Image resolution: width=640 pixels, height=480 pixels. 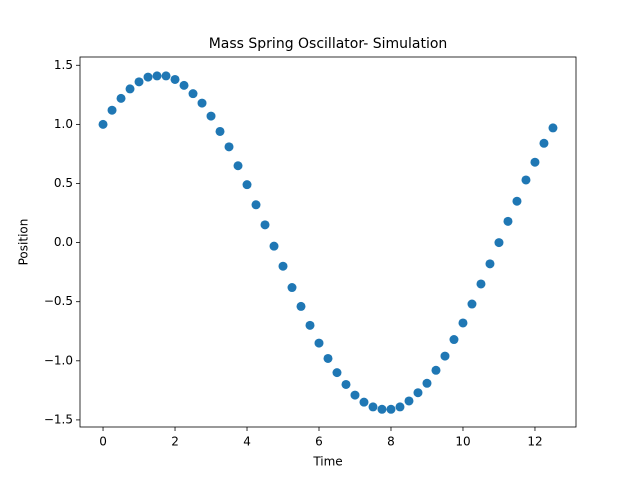 What do you see at coordinates (58, 301) in the screenshot?
I see `y-tick-label: −0.5` at bounding box center [58, 301].